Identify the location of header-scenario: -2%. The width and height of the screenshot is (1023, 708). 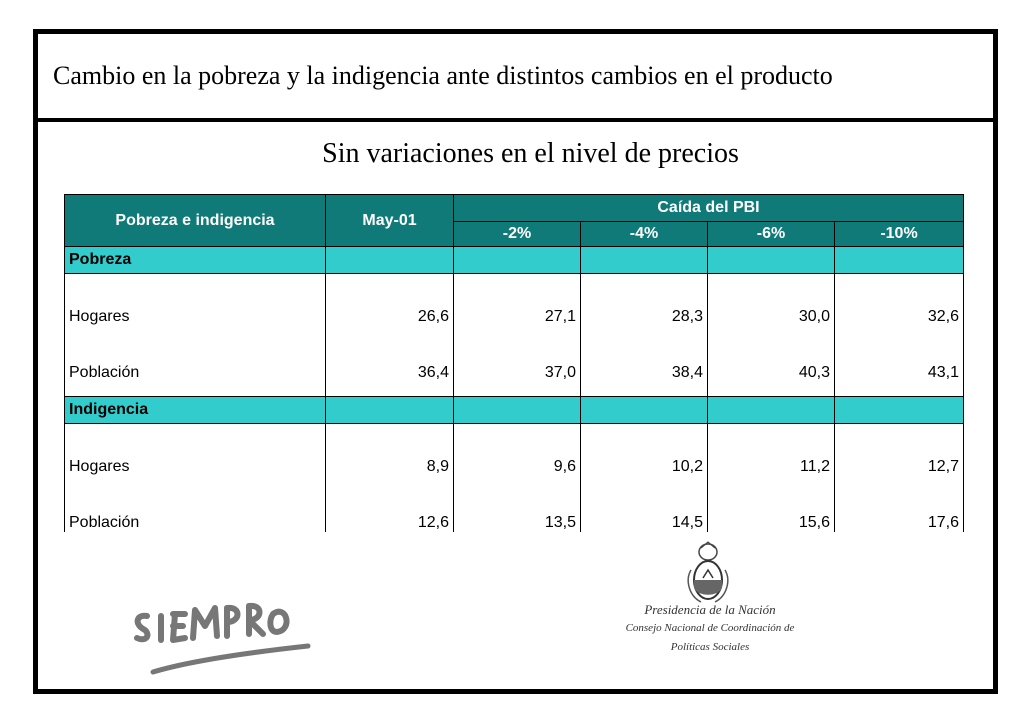
(517, 234).